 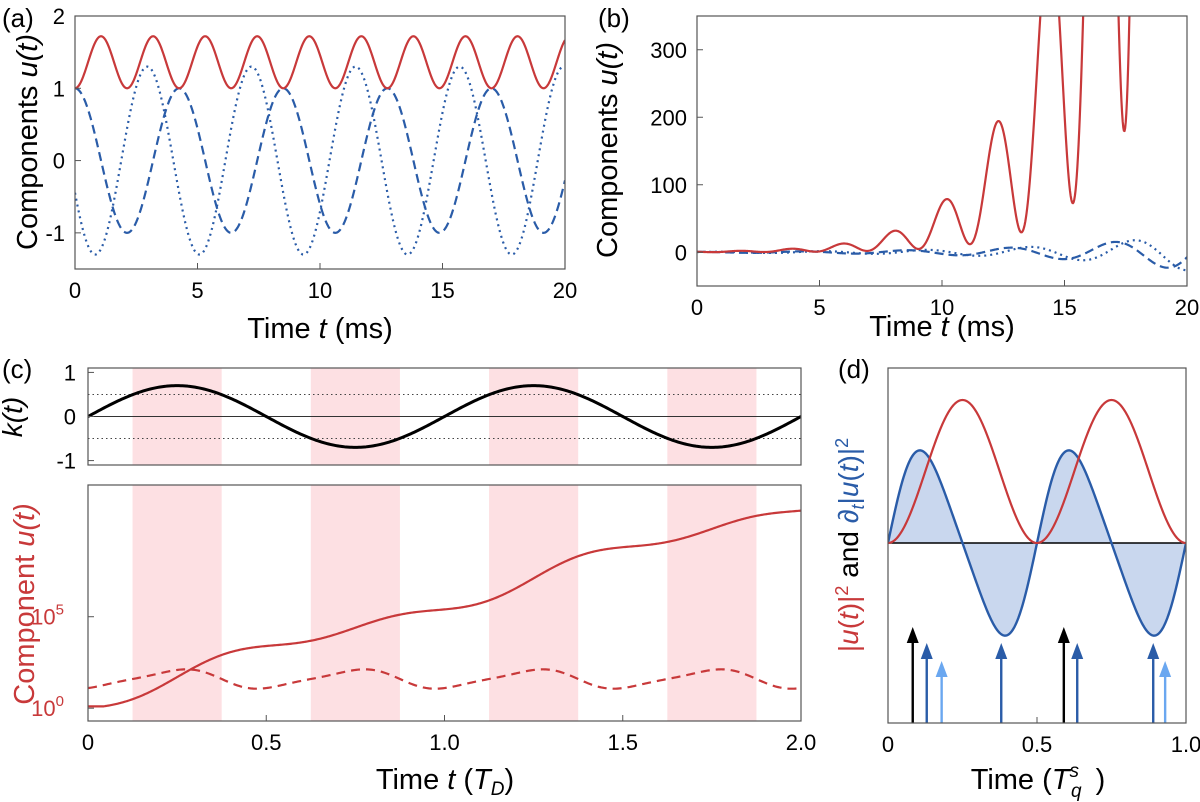 What do you see at coordinates (614, 18) in the screenshot?
I see `panel-b-label: (b)` at bounding box center [614, 18].